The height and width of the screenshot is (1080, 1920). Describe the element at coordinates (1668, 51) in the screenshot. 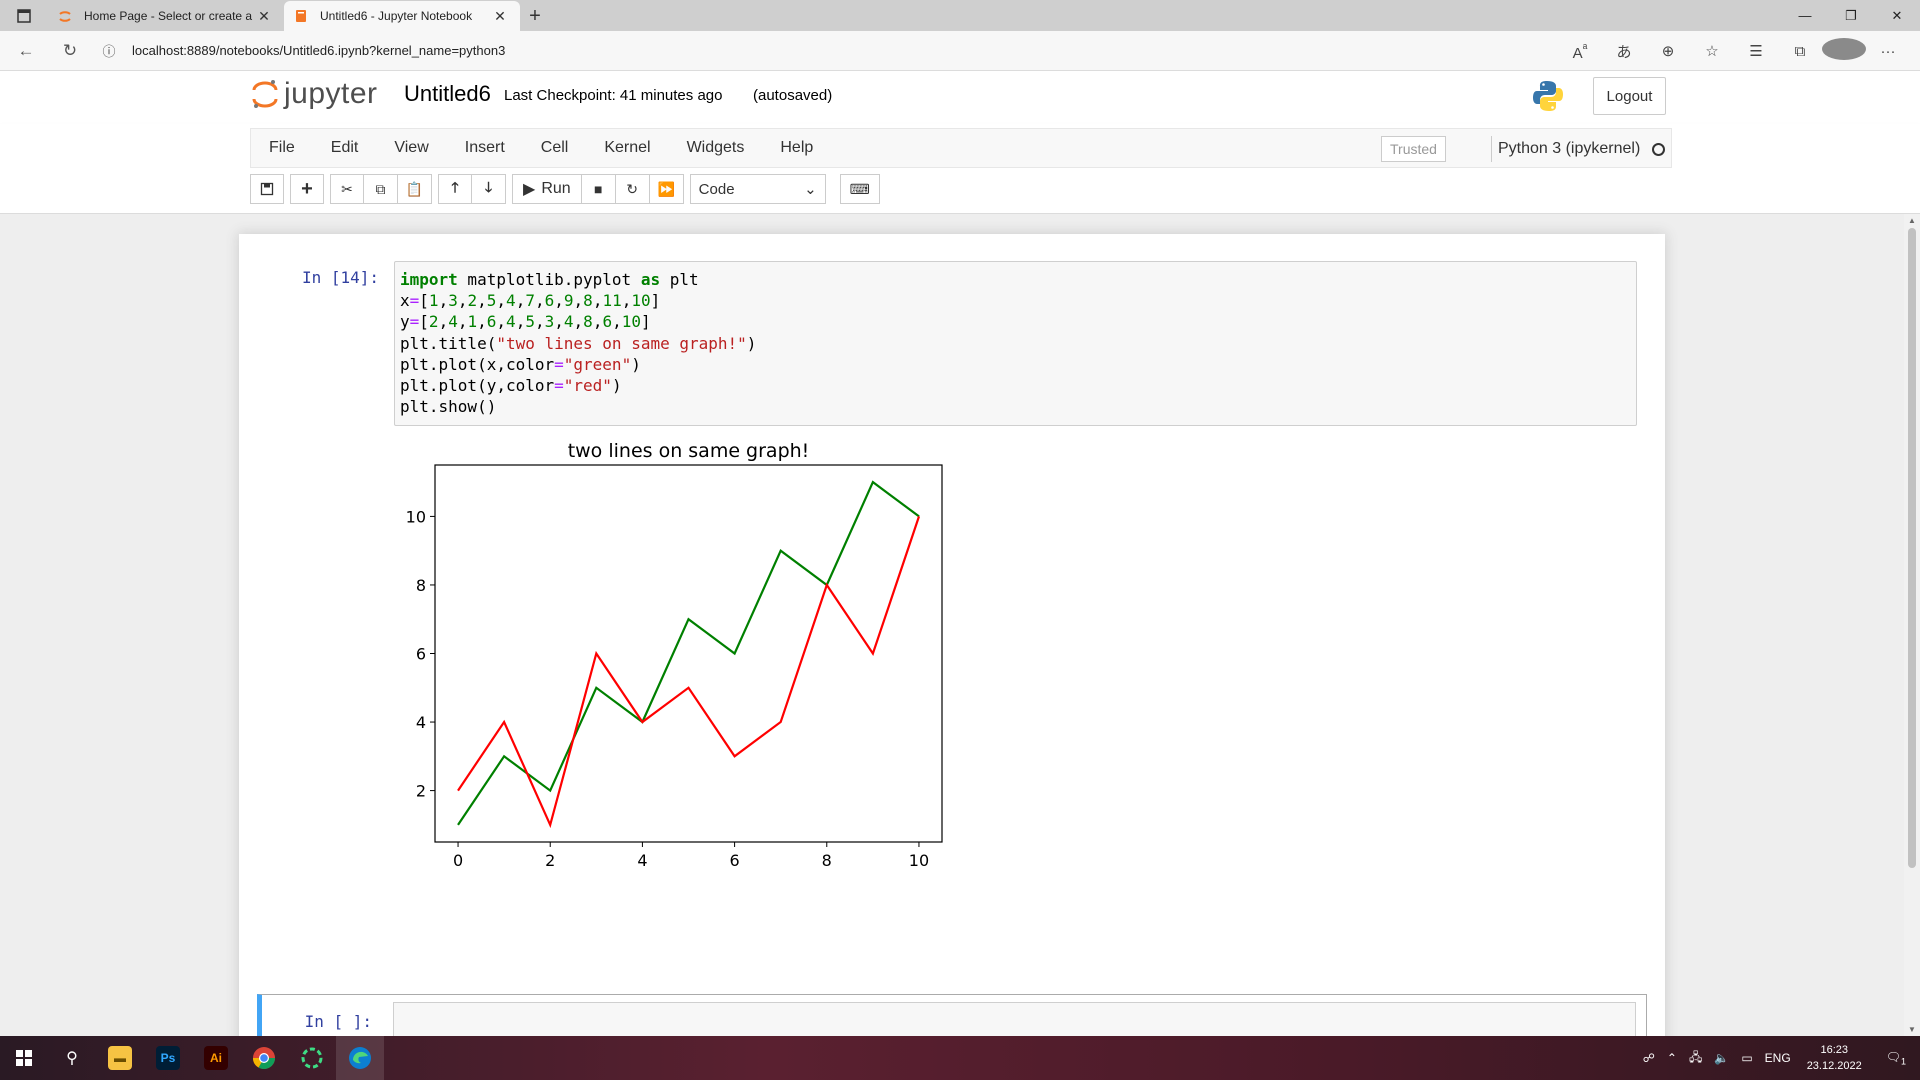

I see `zoom-icon: ⊕` at that location.